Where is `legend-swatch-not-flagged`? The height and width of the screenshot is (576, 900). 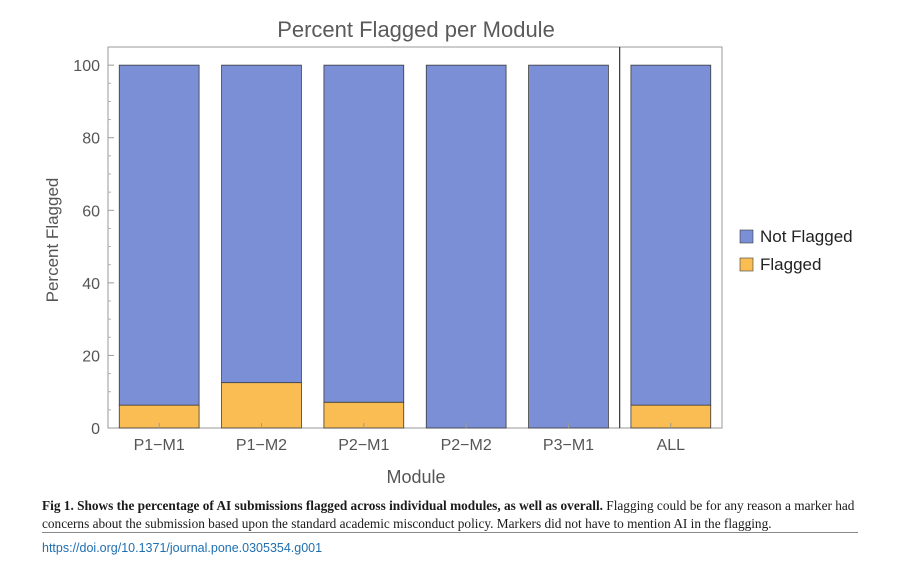
legend-swatch-not-flagged is located at coordinates (746, 236).